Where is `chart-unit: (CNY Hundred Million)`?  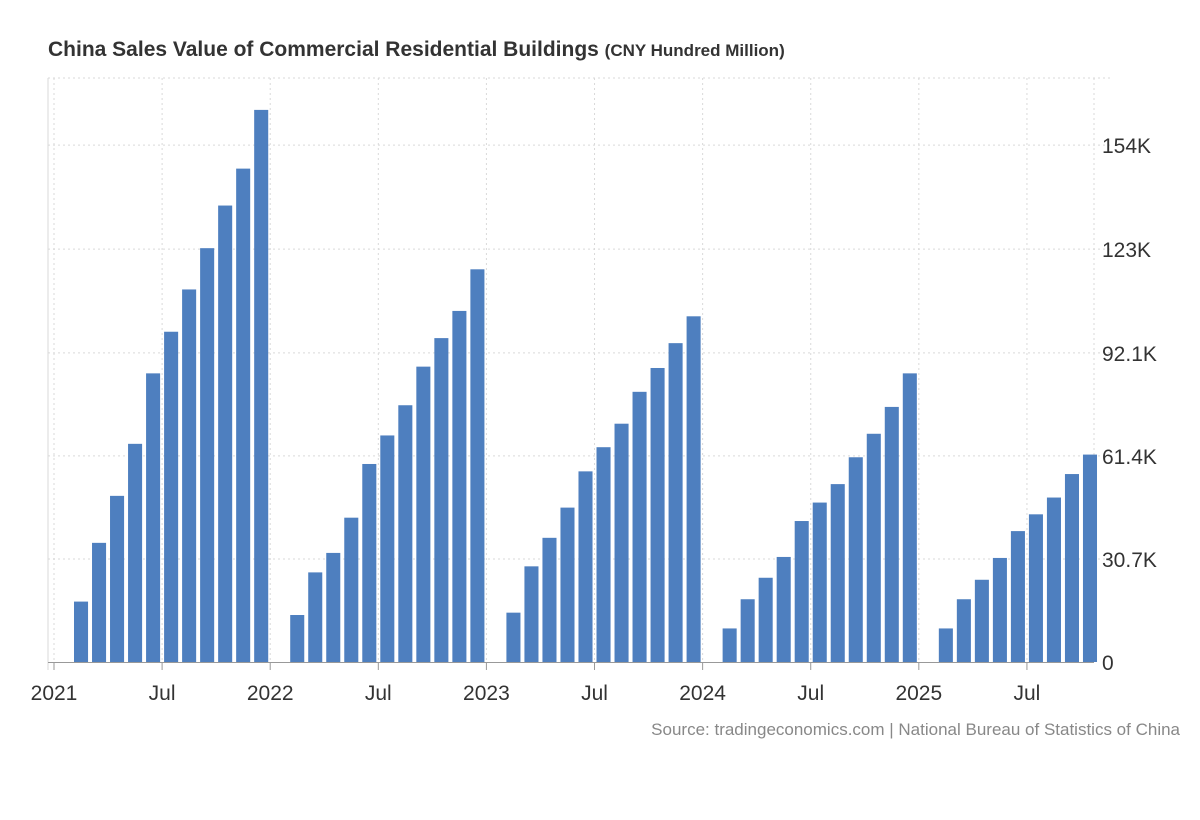
chart-unit: (CNY Hundred Million) is located at coordinates (694, 50).